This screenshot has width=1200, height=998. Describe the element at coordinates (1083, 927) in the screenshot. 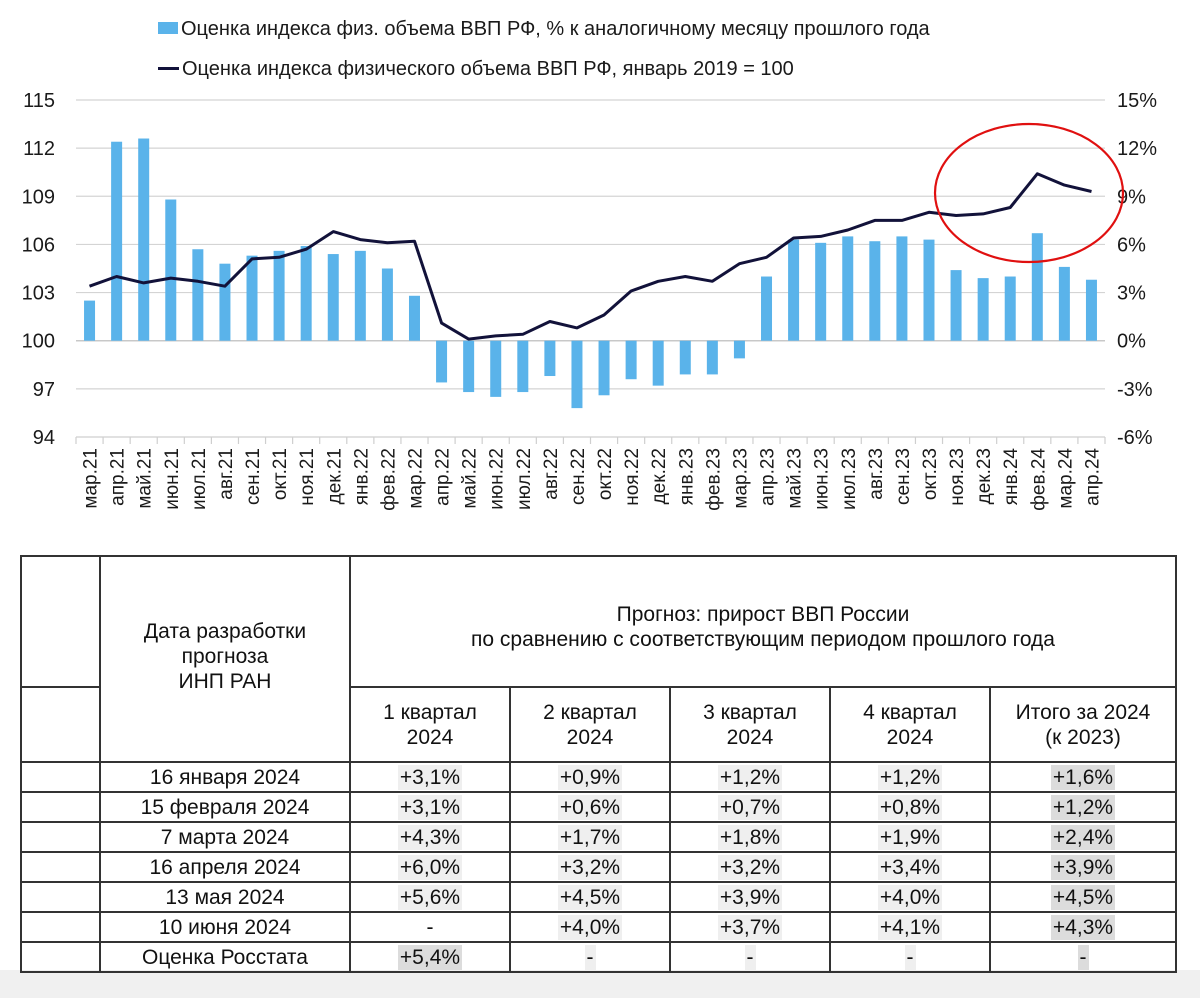

I see `row-value-cell: +4,3%` at that location.